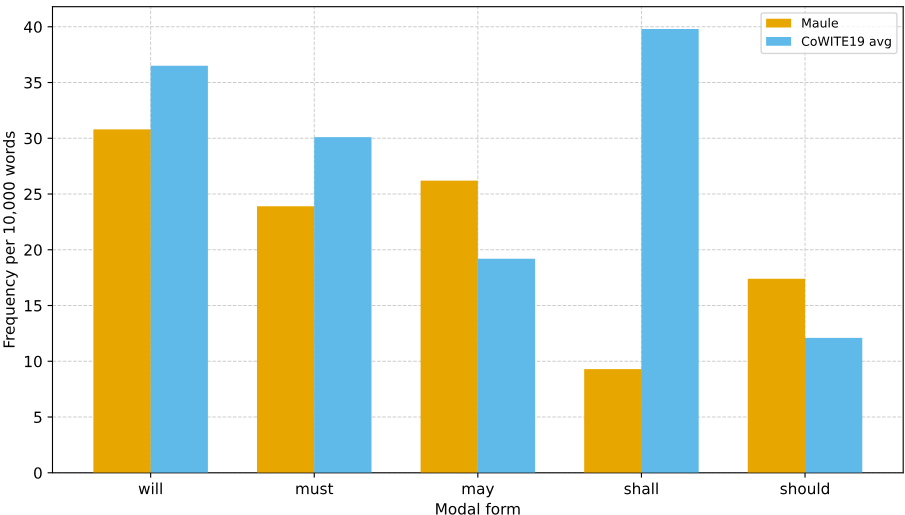  What do you see at coordinates (804, 488) in the screenshot?
I see `x-tick-label: should` at bounding box center [804, 488].